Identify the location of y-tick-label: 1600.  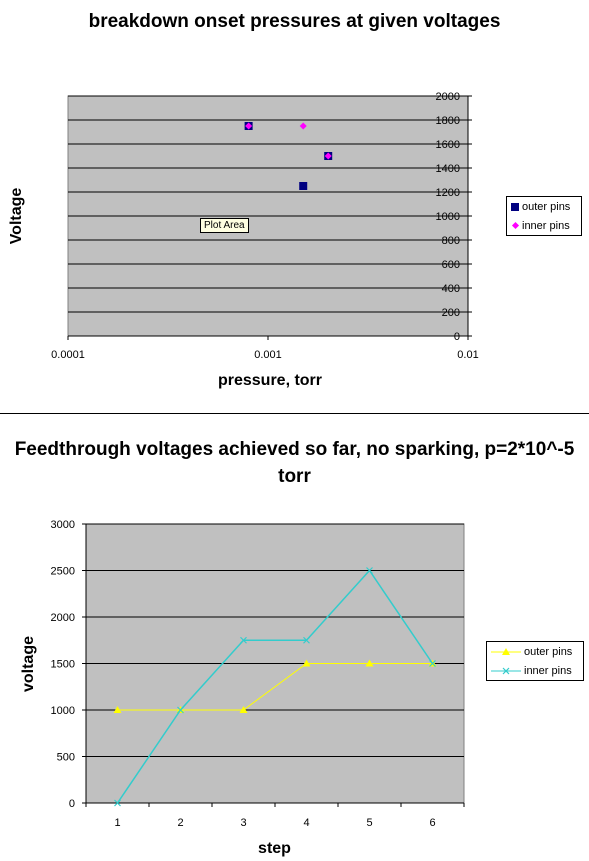
(448, 145).